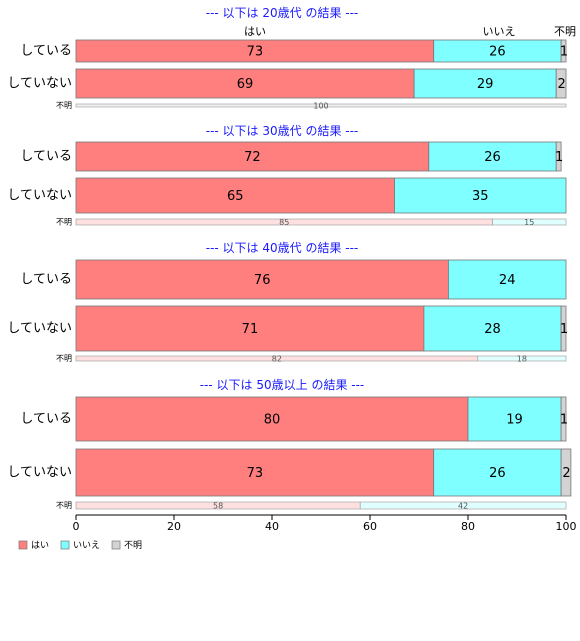  Describe the element at coordinates (272, 526) in the screenshot. I see `x-tick-label: 40` at that location.